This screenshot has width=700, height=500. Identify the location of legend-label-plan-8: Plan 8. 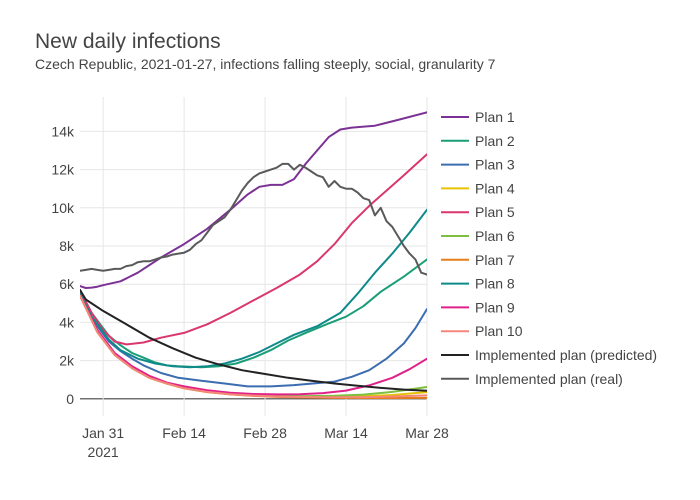
(495, 284).